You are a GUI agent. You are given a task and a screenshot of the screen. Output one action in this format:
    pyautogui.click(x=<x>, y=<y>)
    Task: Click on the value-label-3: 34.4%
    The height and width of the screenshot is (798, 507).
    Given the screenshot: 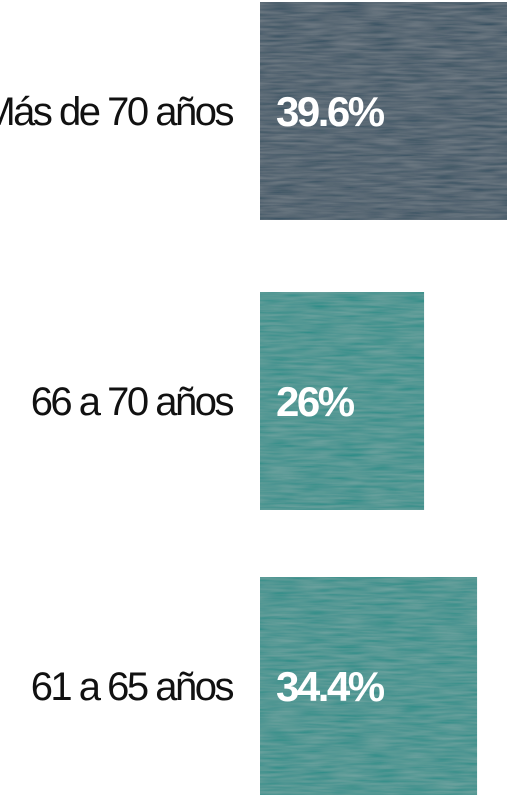 What is the action you would take?
    pyautogui.click(x=330, y=686)
    